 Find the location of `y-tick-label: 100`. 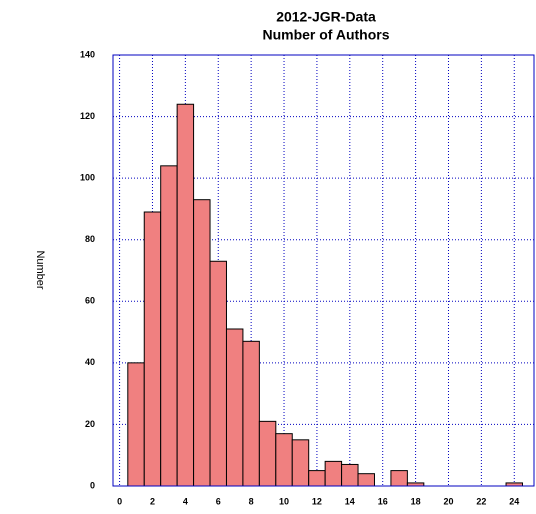

y-tick-label: 100 is located at coordinates (87, 178).